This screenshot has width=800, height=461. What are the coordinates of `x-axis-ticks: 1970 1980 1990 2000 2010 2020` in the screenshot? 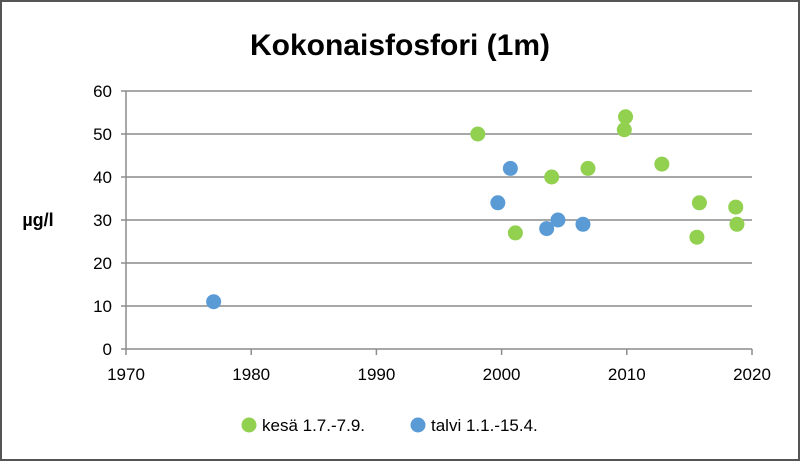 It's located at (439, 374).